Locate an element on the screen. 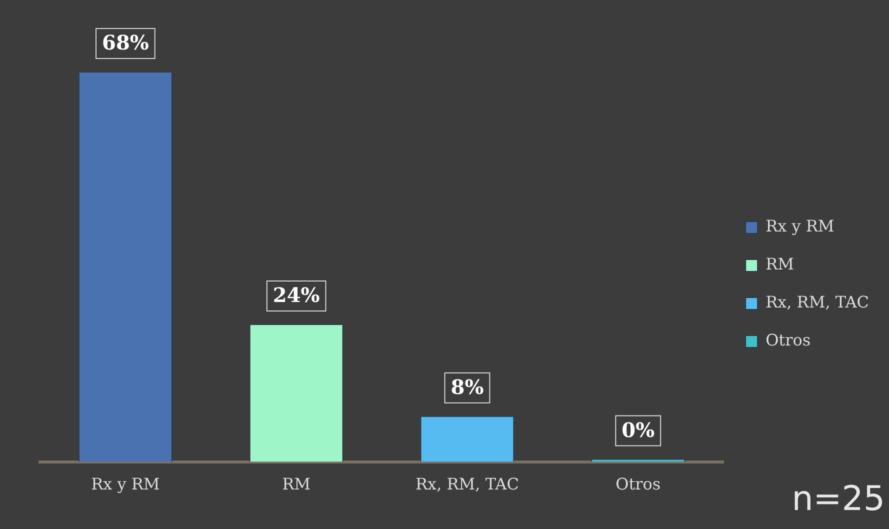 This screenshot has width=889, height=529. data-label: 8% is located at coordinates (467, 387).